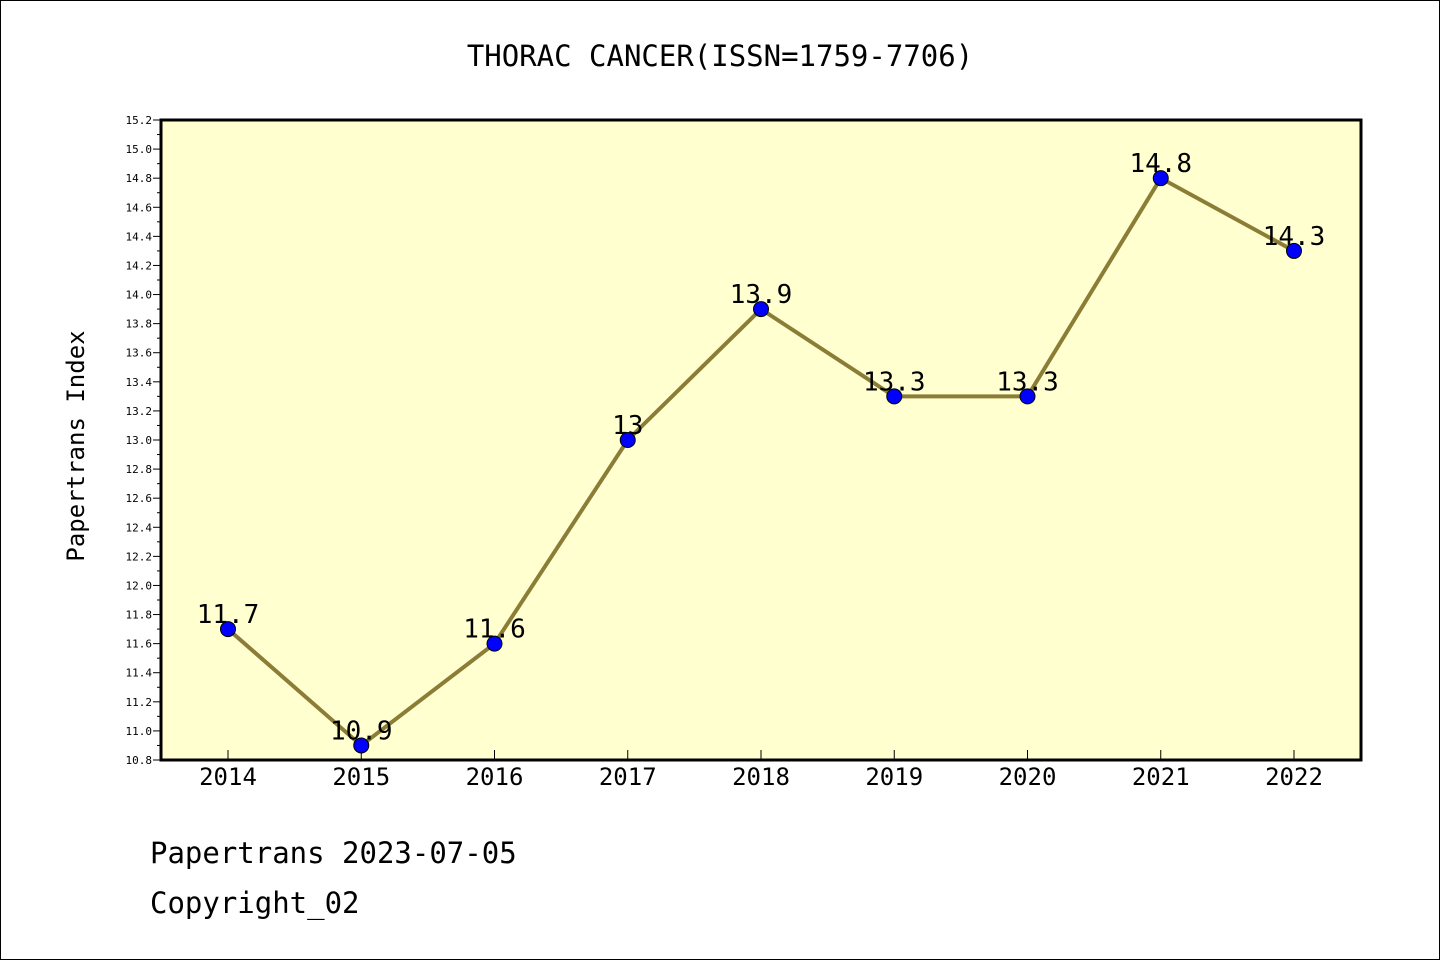  What do you see at coordinates (720, 56) in the screenshot?
I see `chart-title: THORAC CANCER(ISSN=1759-7706)` at bounding box center [720, 56].